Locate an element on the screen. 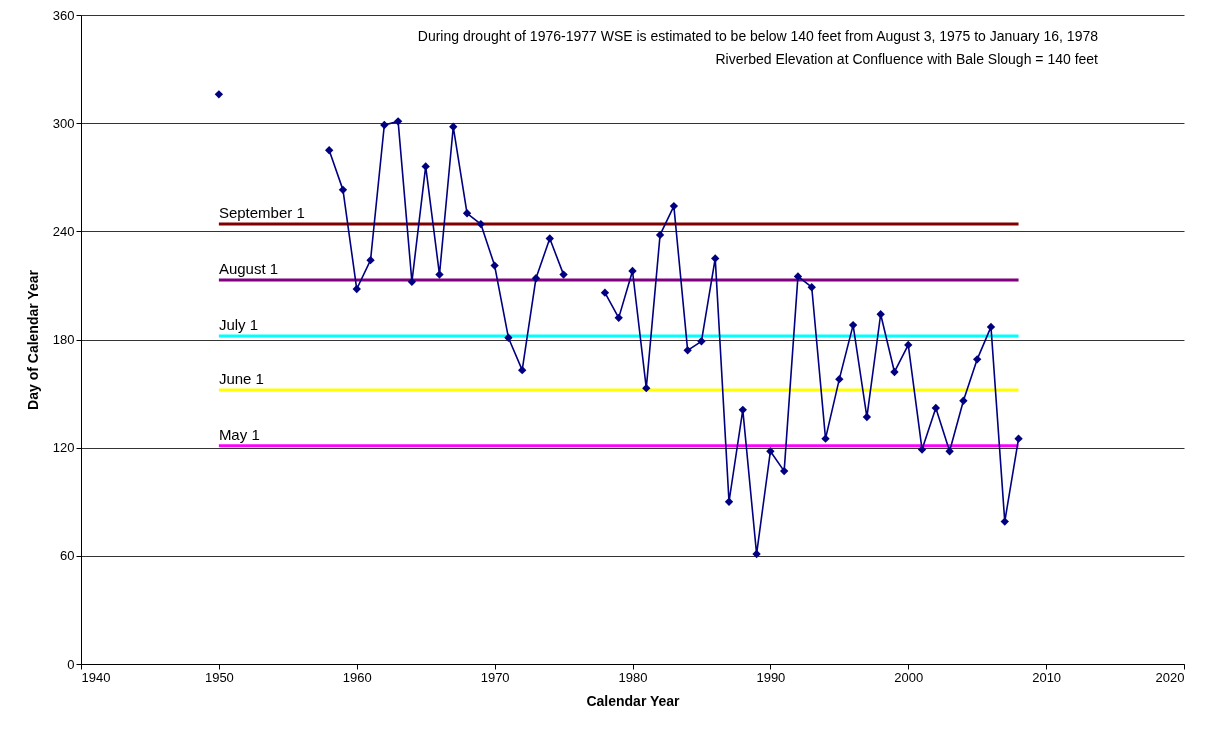  y-tick-label: 0 is located at coordinates (71, 664).